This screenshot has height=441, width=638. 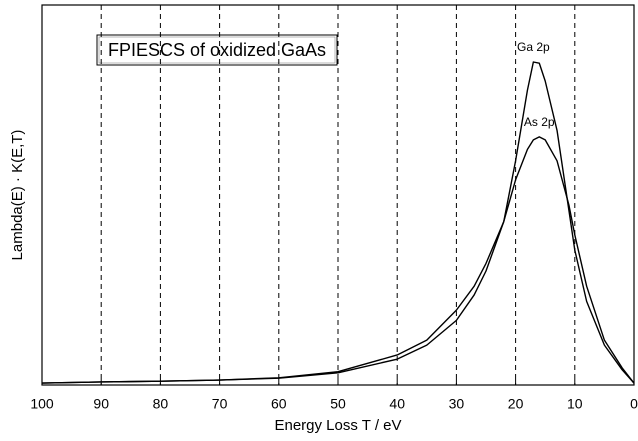 I want to click on x-tick-label: 80, so click(x=161, y=404).